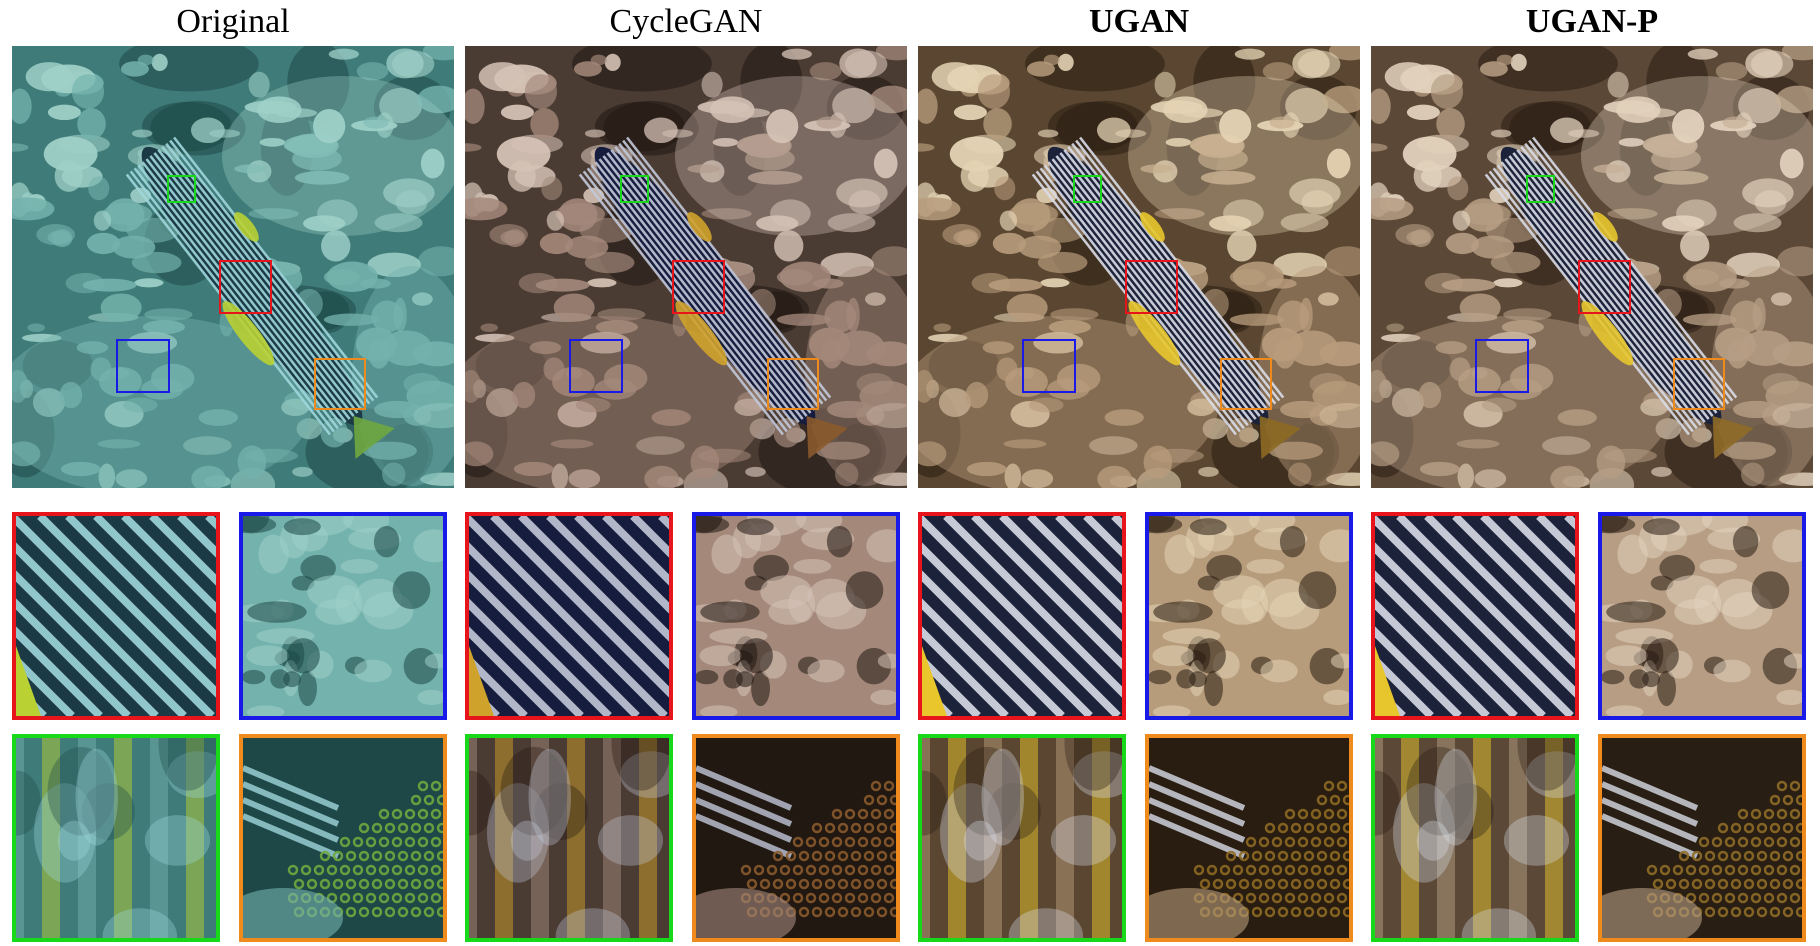 This screenshot has width=1820, height=946. Describe the element at coordinates (569, 838) in the screenshot. I see `green-zoom-crop-cyclegan` at that location.